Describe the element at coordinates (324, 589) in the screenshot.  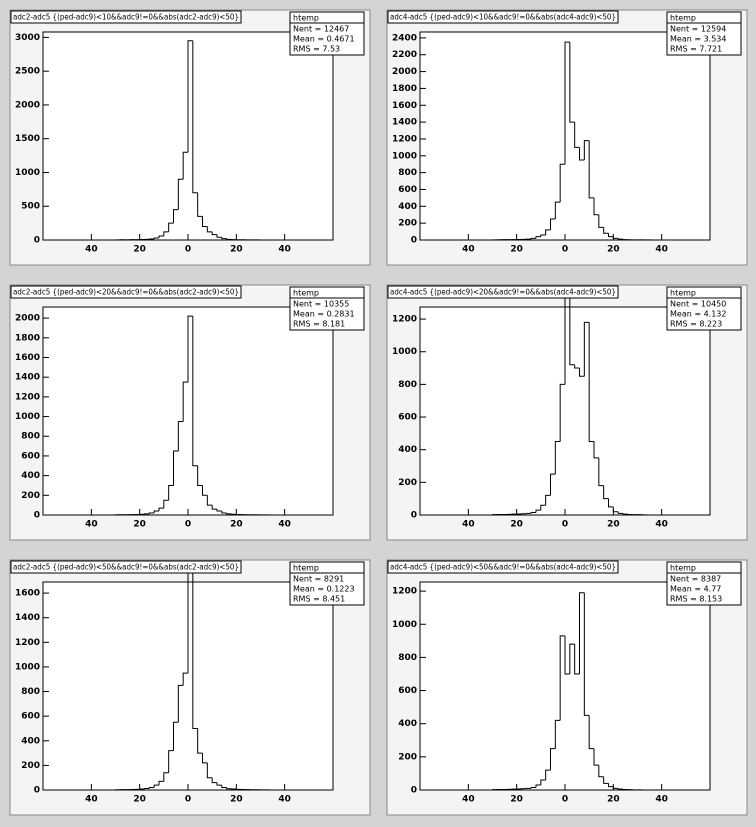
I see `stats-line: Mean = 0.1223` at that location.